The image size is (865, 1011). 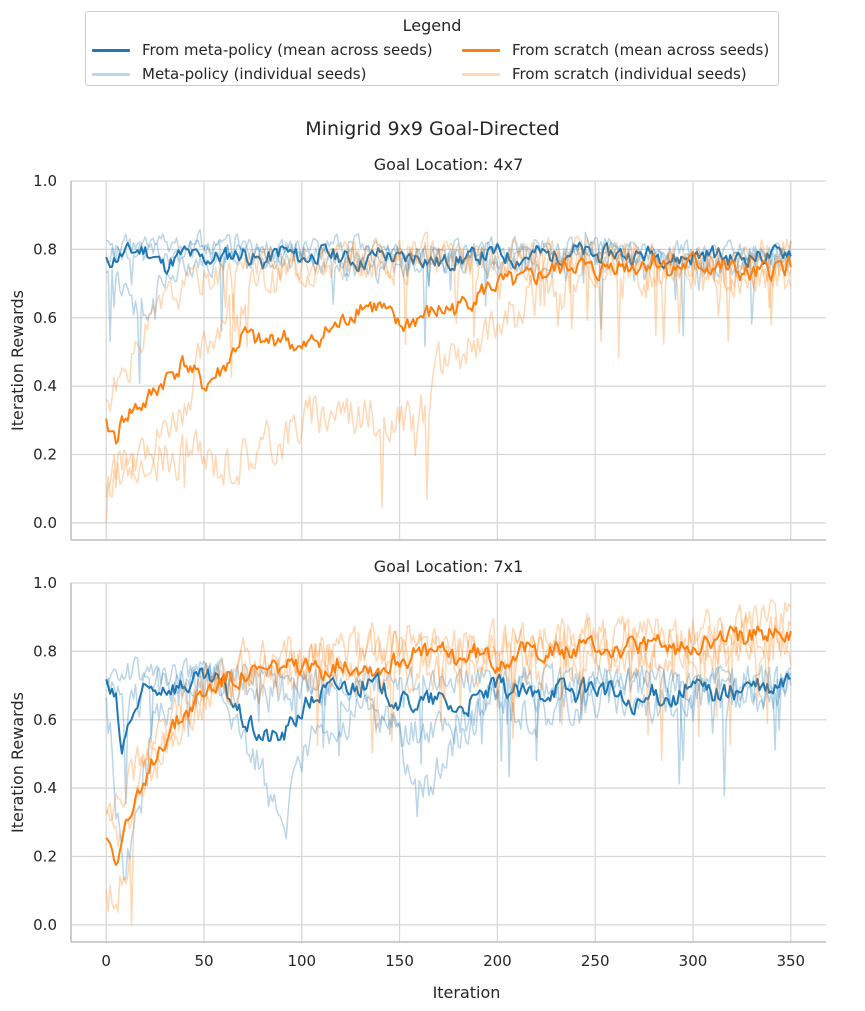 What do you see at coordinates (467, 992) in the screenshot?
I see `x-axis-label: Iteration` at bounding box center [467, 992].